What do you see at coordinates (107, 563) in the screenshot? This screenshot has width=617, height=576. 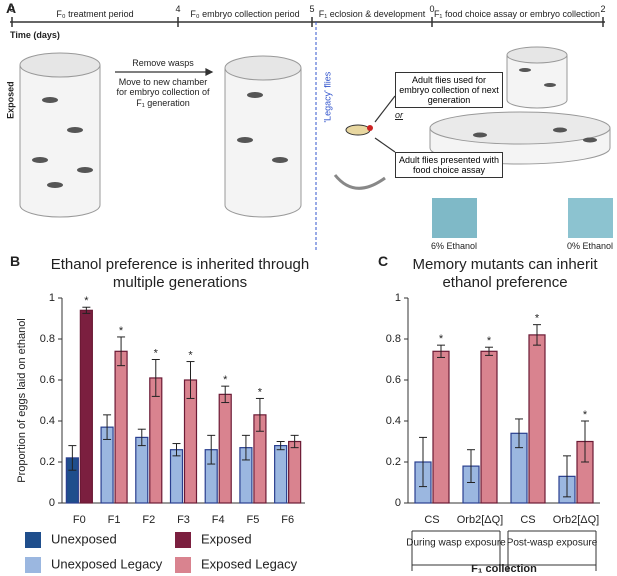 I see `legend-label: Unexposed Legacy` at bounding box center [107, 563].